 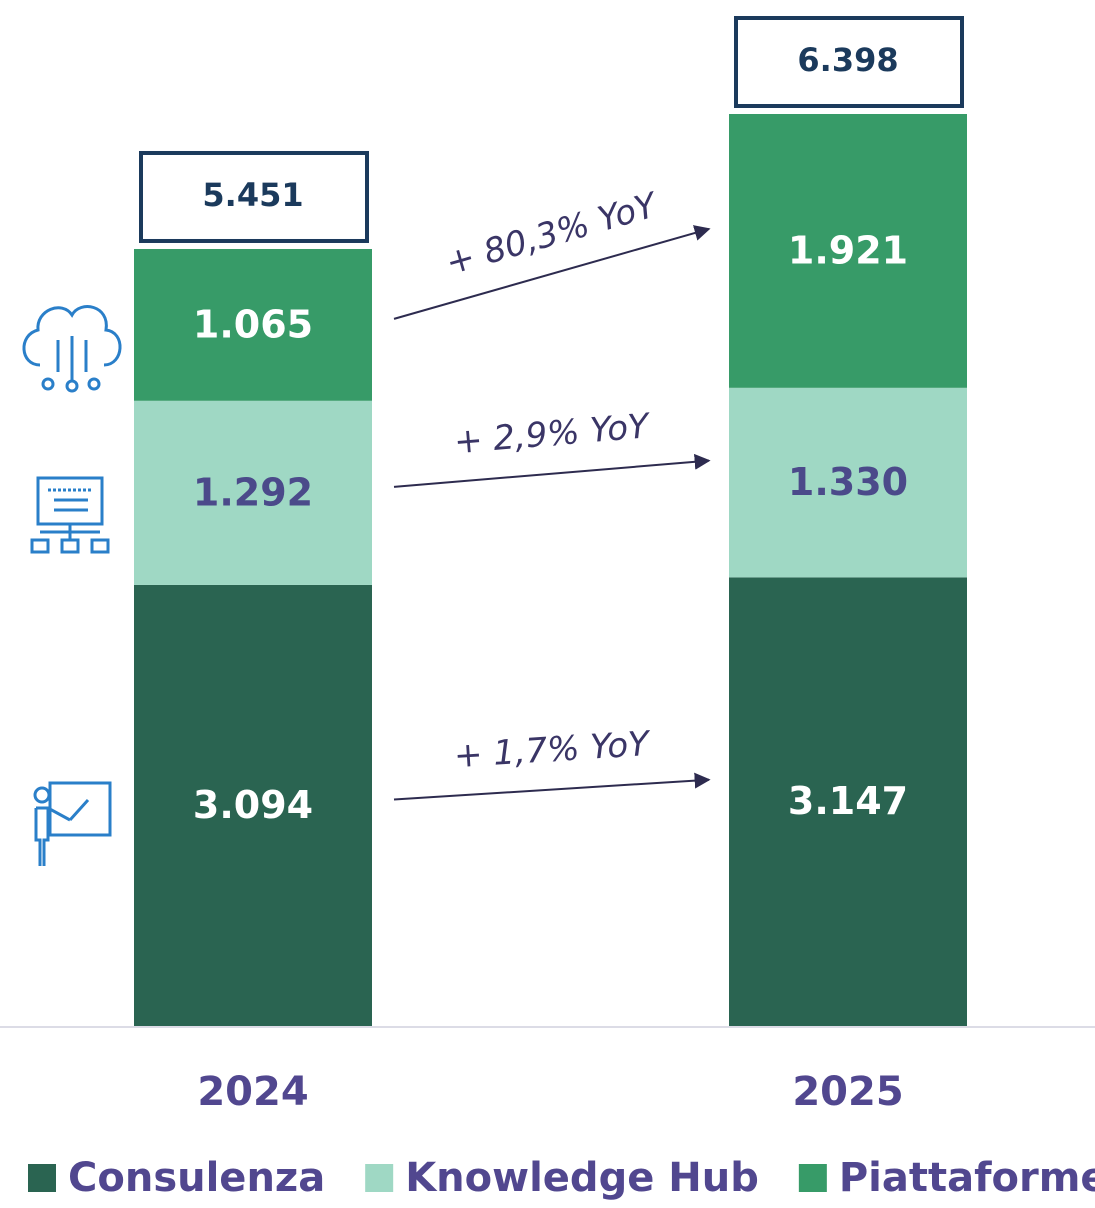 I want to click on legend-label: Knowledge Hub, so click(x=582, y=1178).